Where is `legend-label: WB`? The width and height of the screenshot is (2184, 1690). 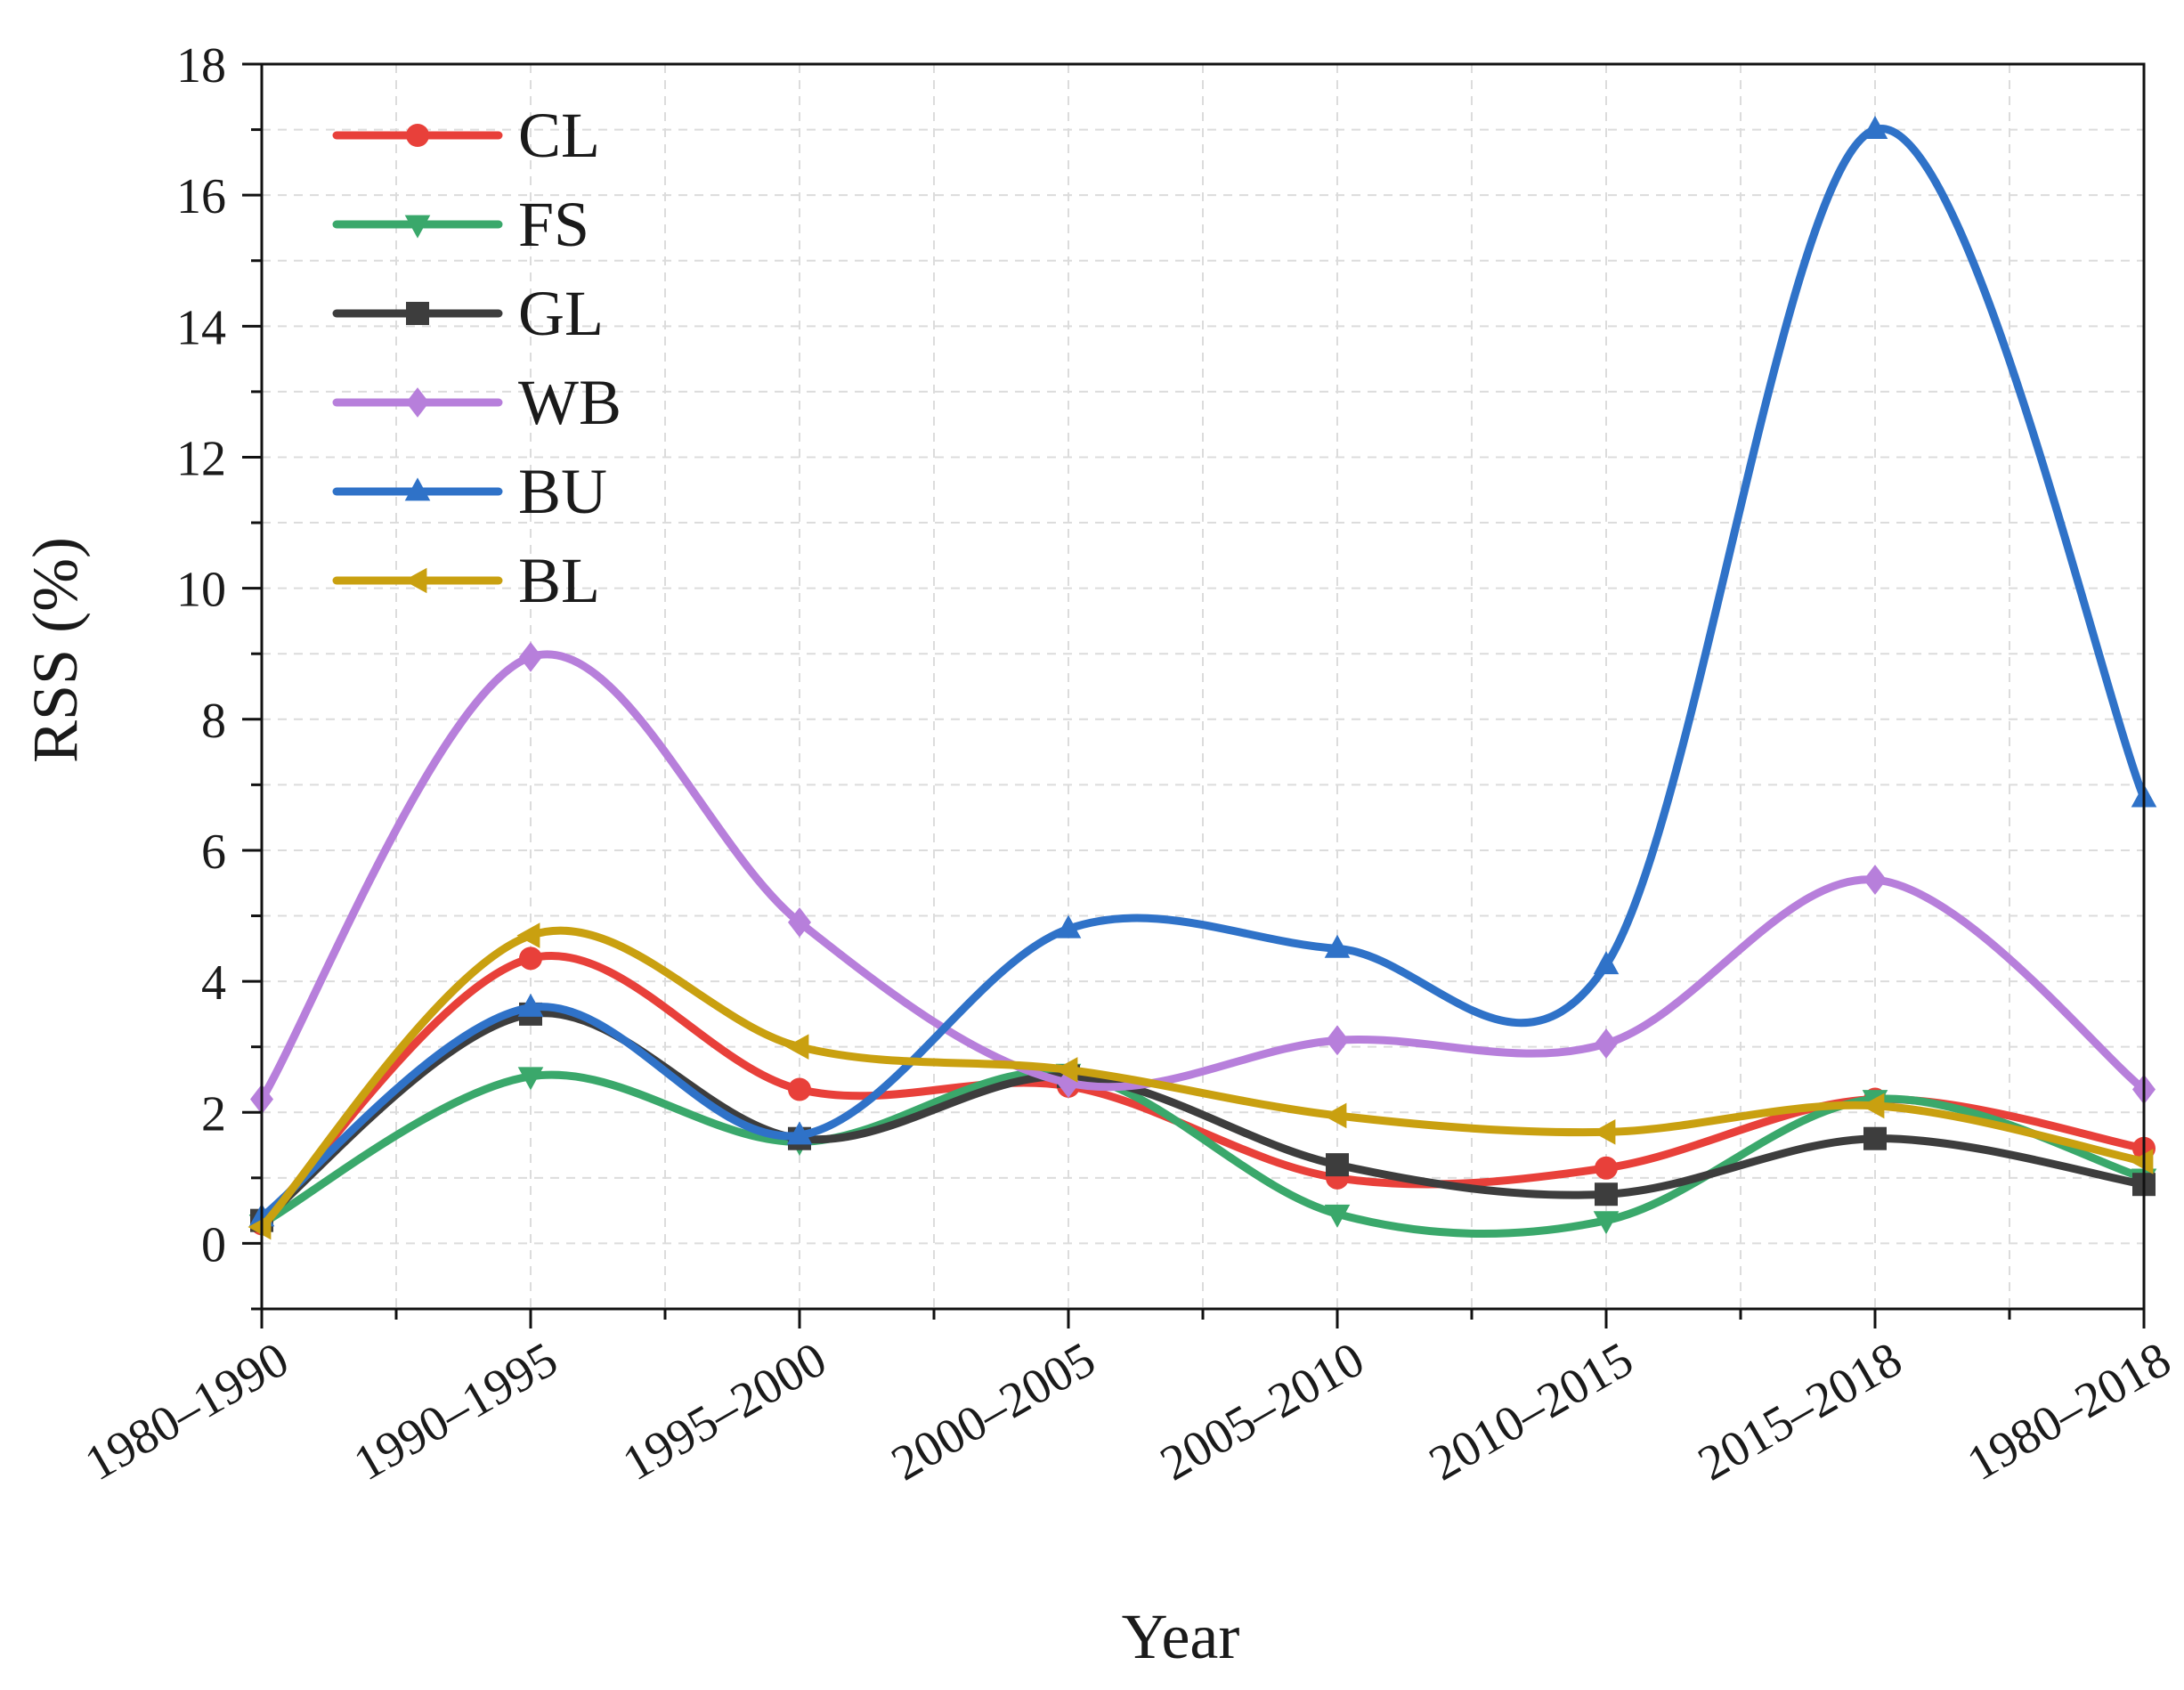
legend-label: WB is located at coordinates (569, 402).